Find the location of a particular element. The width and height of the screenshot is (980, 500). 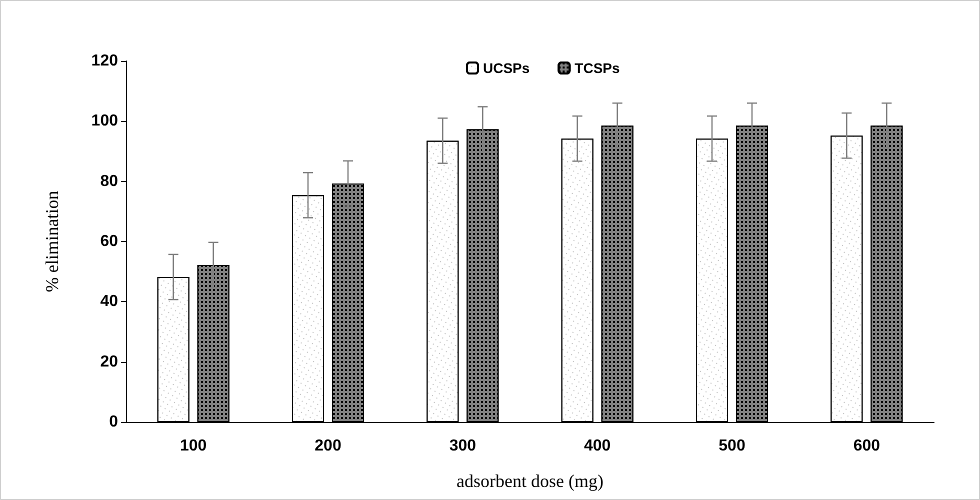

y-tick-label: 120 is located at coordinates (104, 61).